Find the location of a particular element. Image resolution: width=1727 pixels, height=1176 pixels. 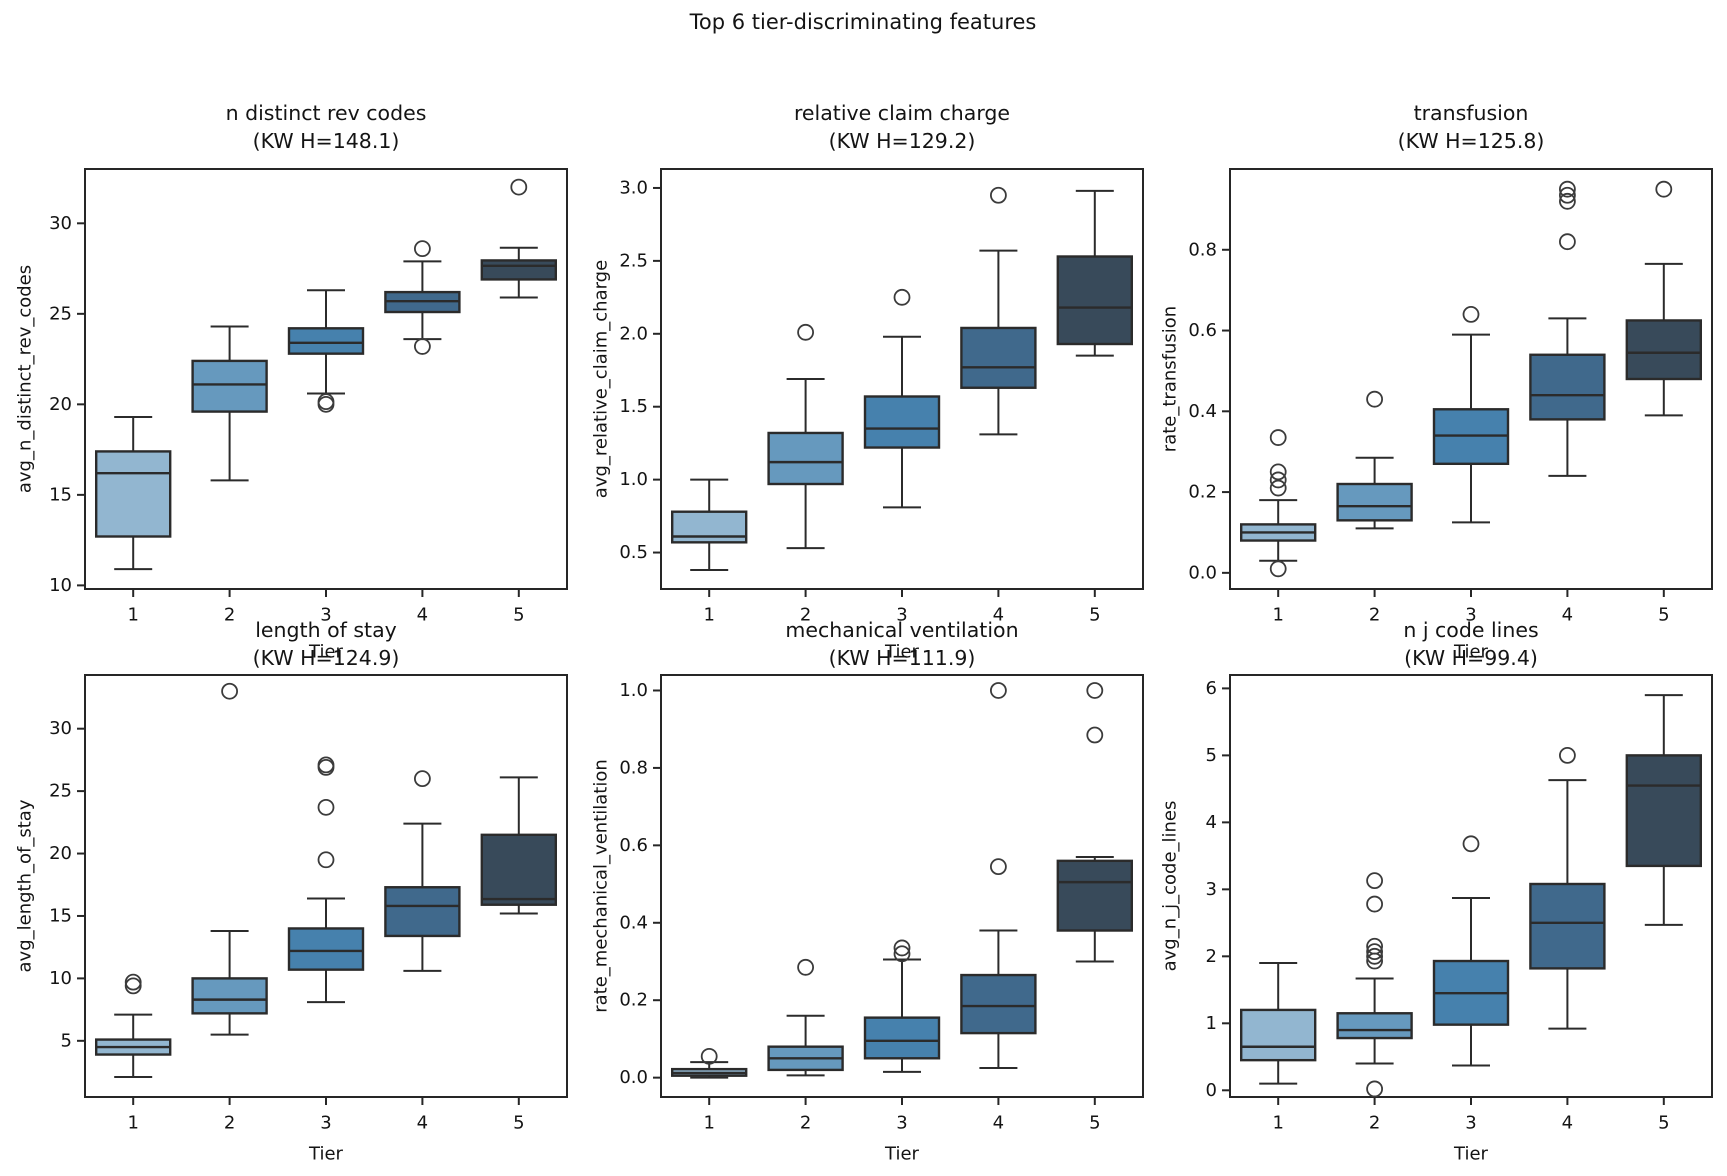

y-tick-label: 30 is located at coordinates (60, 223).